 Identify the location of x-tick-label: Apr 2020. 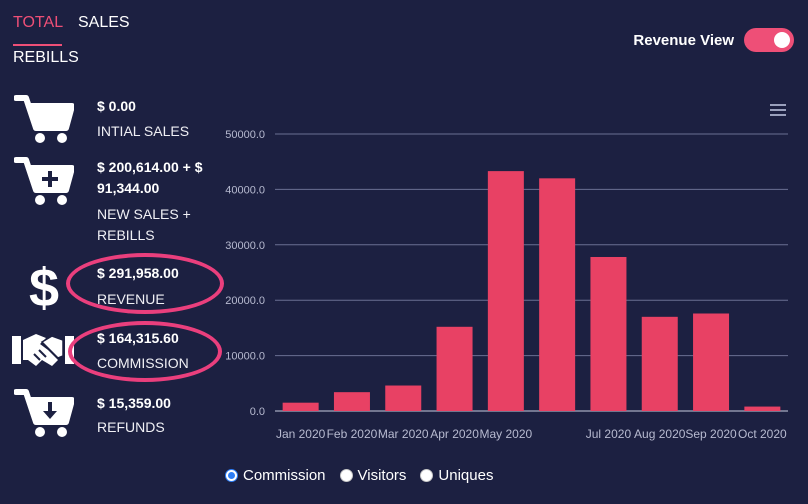
(454, 434).